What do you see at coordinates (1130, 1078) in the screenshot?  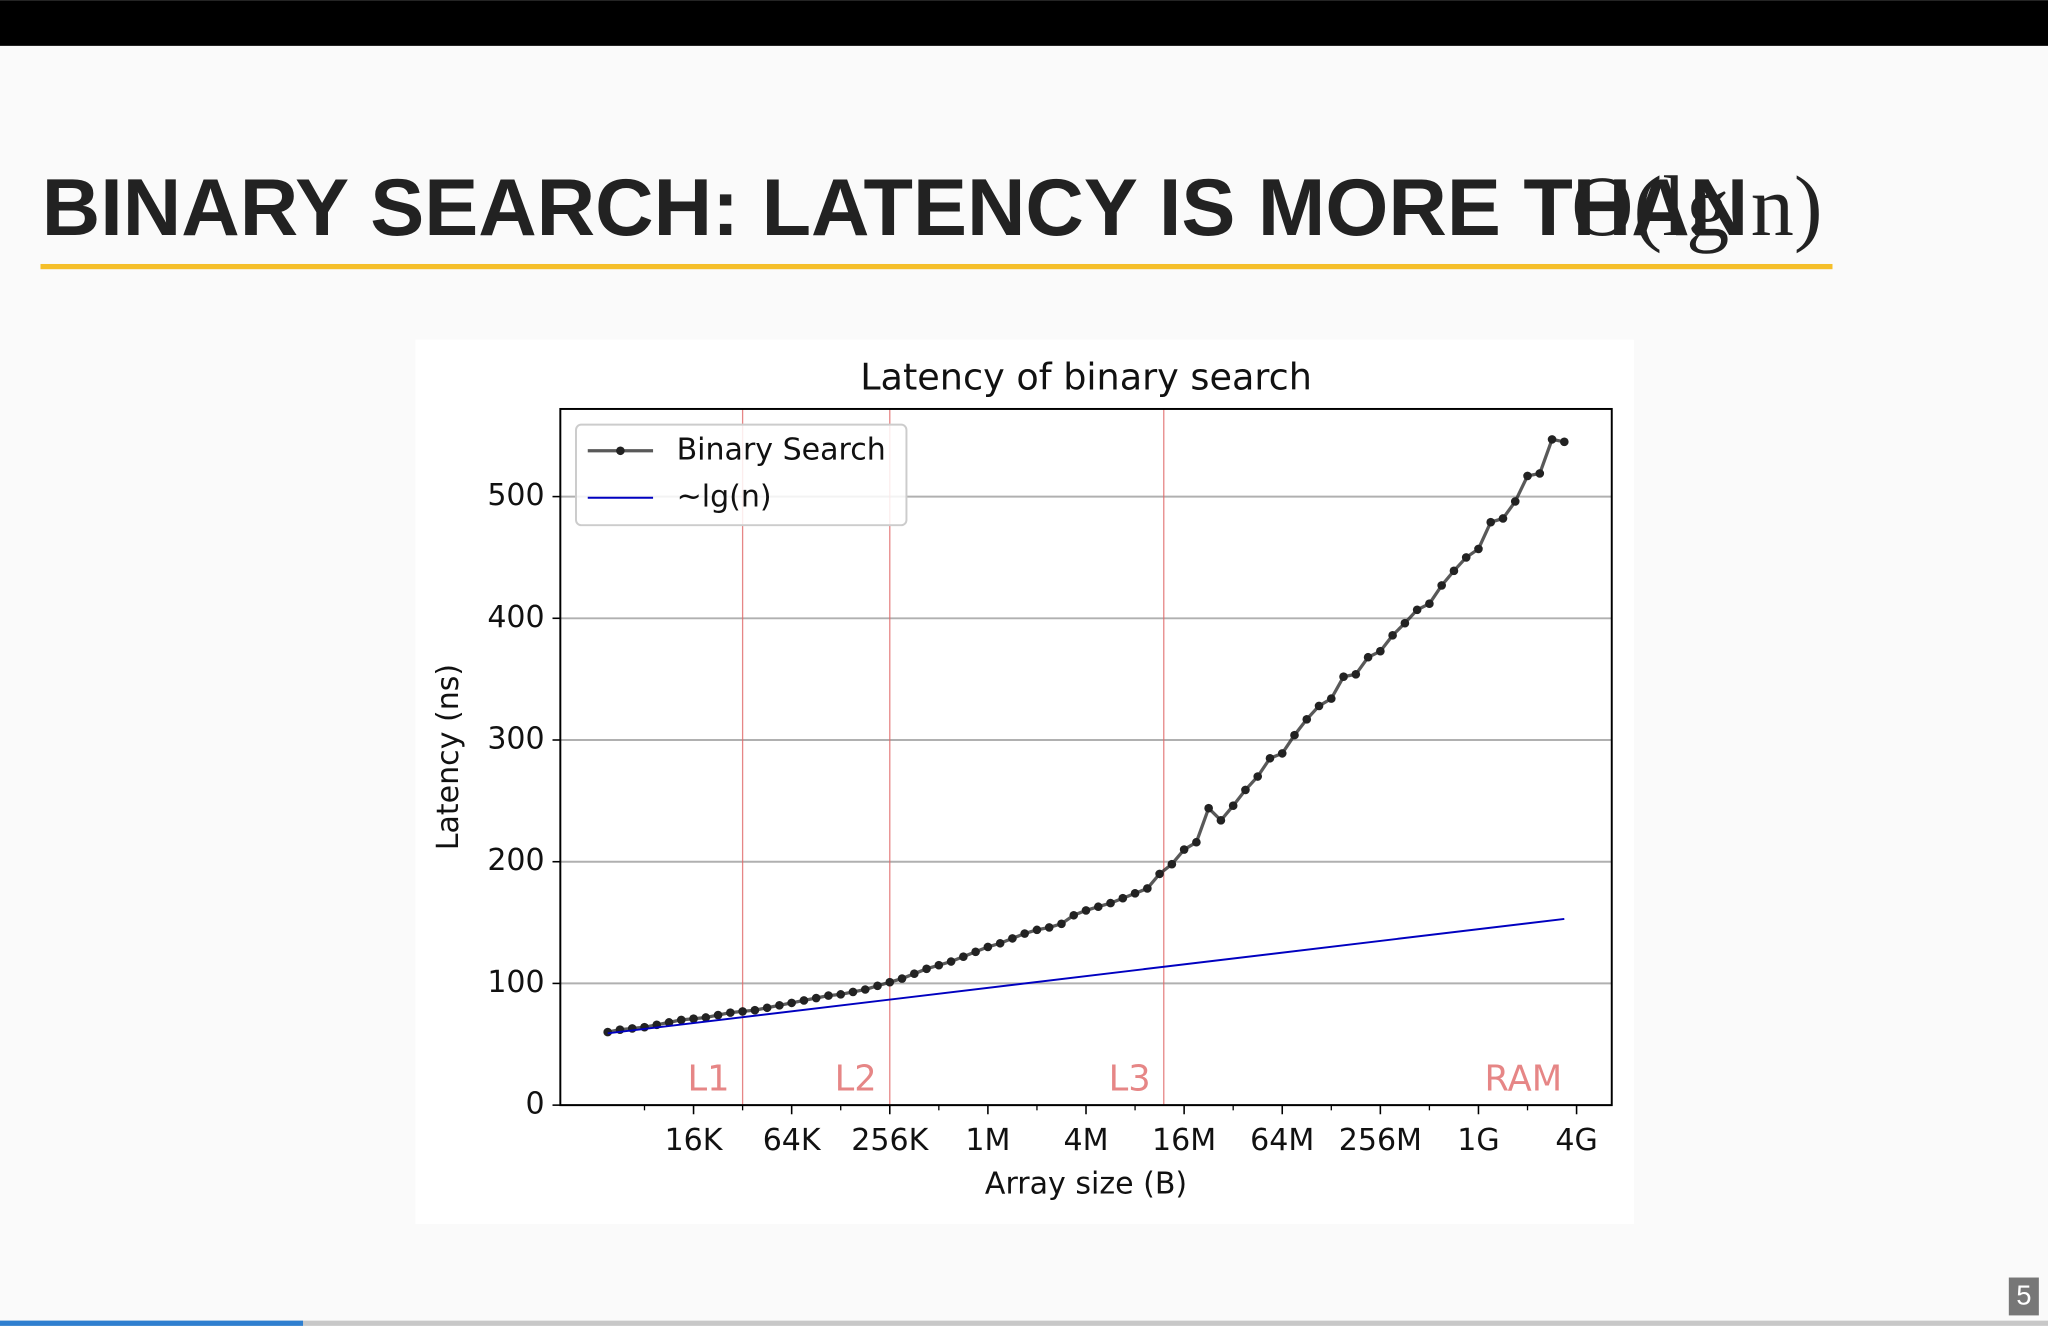 I see `region-label: L3` at bounding box center [1130, 1078].